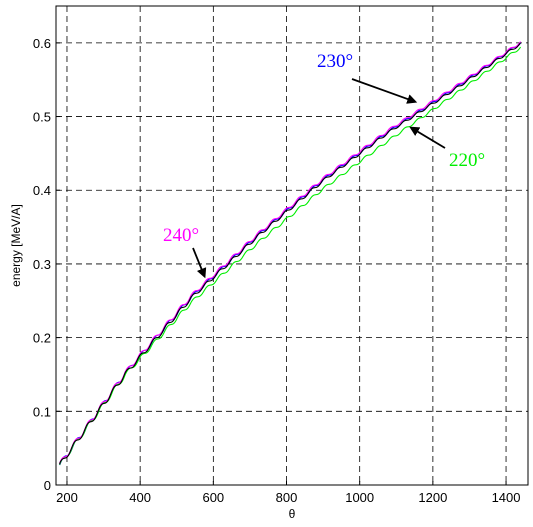 The image size is (533, 527). I want to click on annotation-label: 220°, so click(467, 160).